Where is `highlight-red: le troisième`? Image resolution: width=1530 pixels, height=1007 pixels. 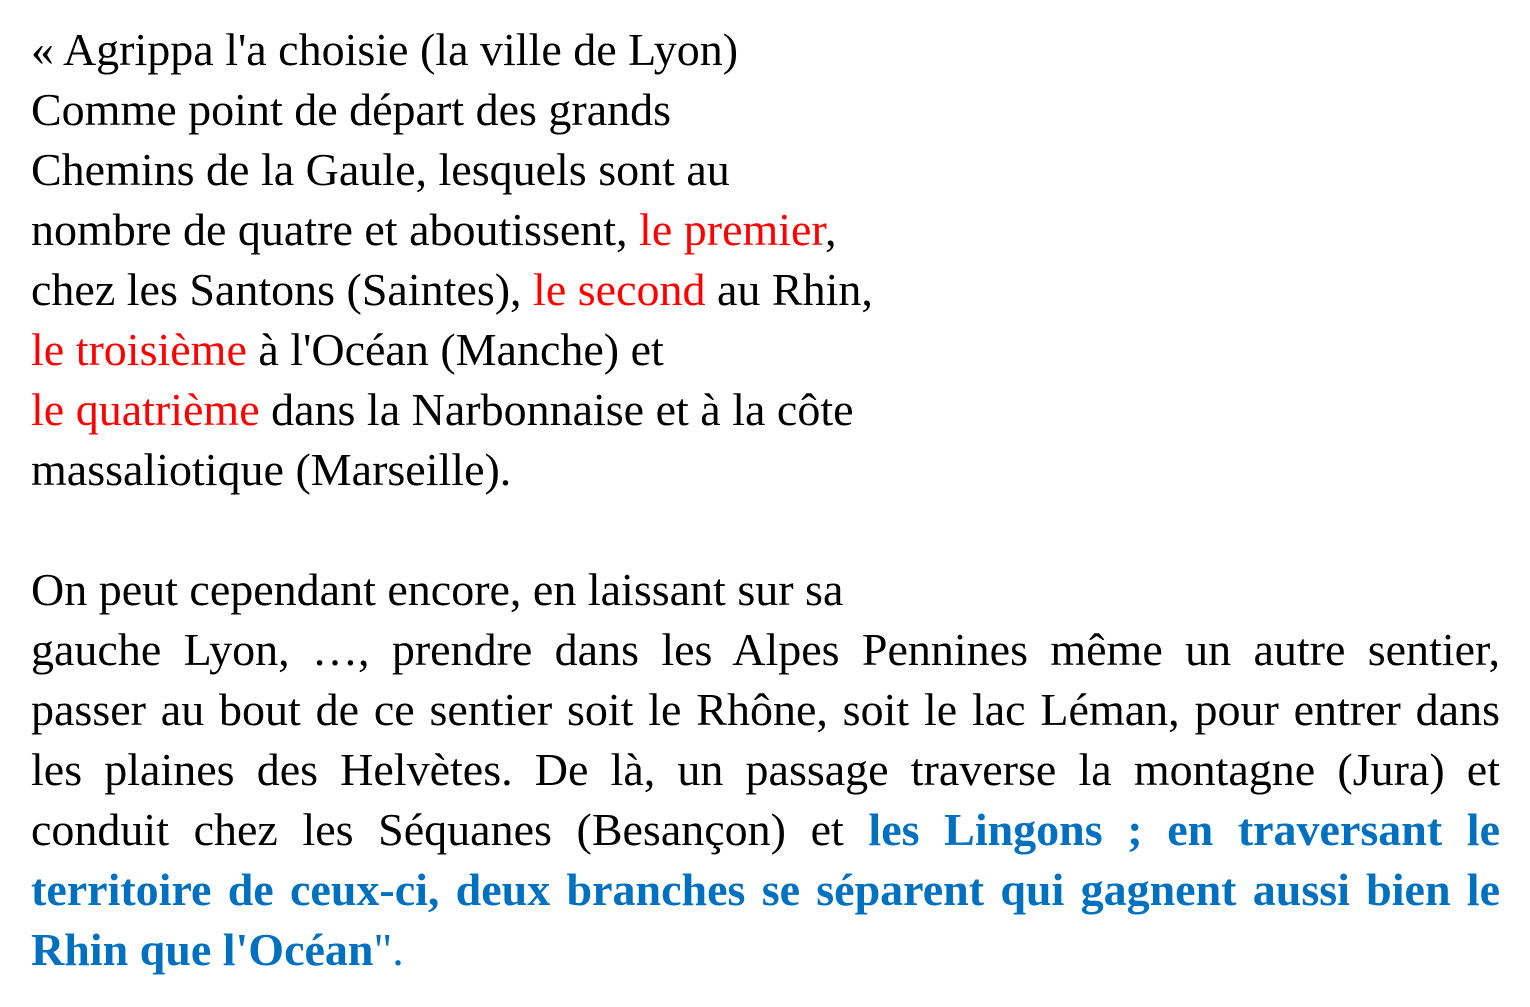
highlight-red: le troisième is located at coordinates (139, 349).